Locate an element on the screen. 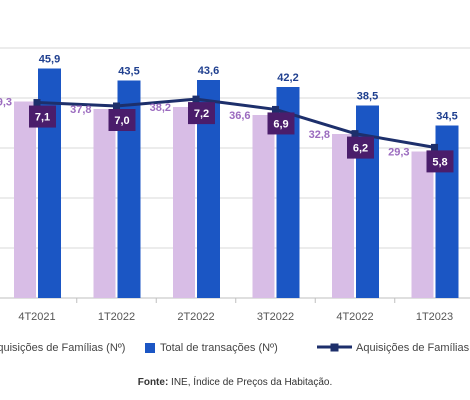 Image resolution: width=470 pixels, height=400 pixels. data-label-aquisicoes: 37,8 is located at coordinates (80, 110).